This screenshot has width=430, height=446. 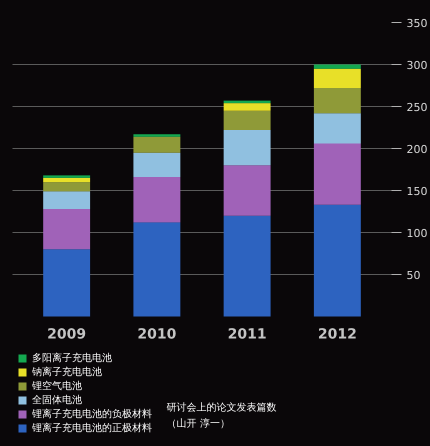 What do you see at coordinates (417, 149) in the screenshot?
I see `y-tick-label: 200` at bounding box center [417, 149].